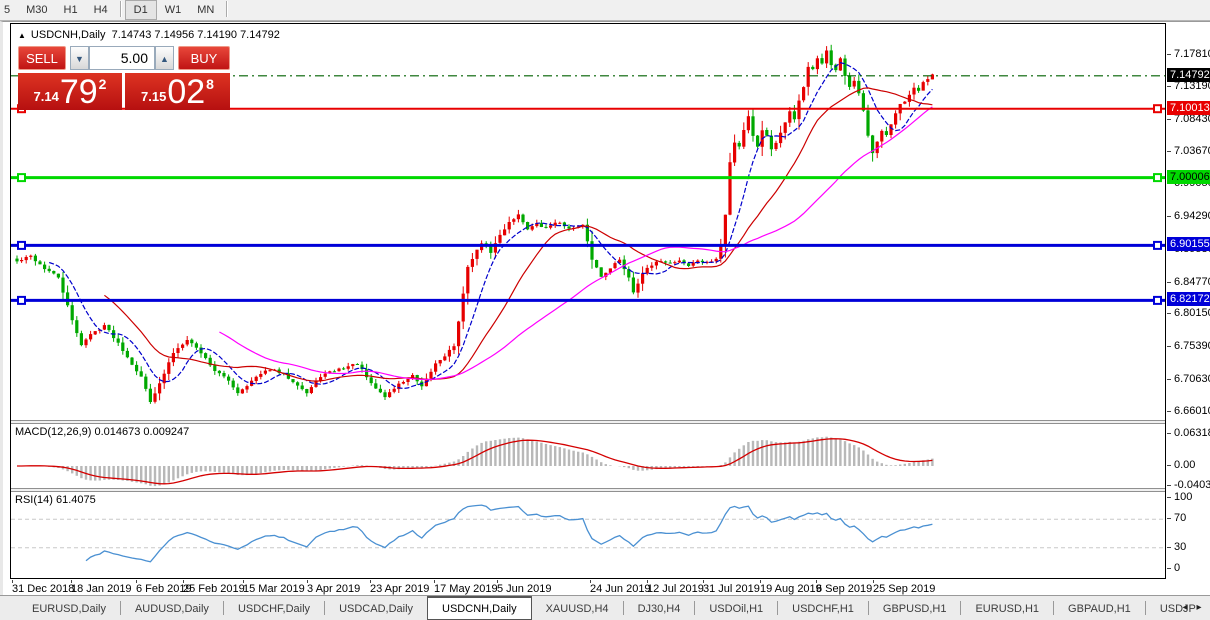  I want to click on sell-price-big: 79, so click(78, 92).